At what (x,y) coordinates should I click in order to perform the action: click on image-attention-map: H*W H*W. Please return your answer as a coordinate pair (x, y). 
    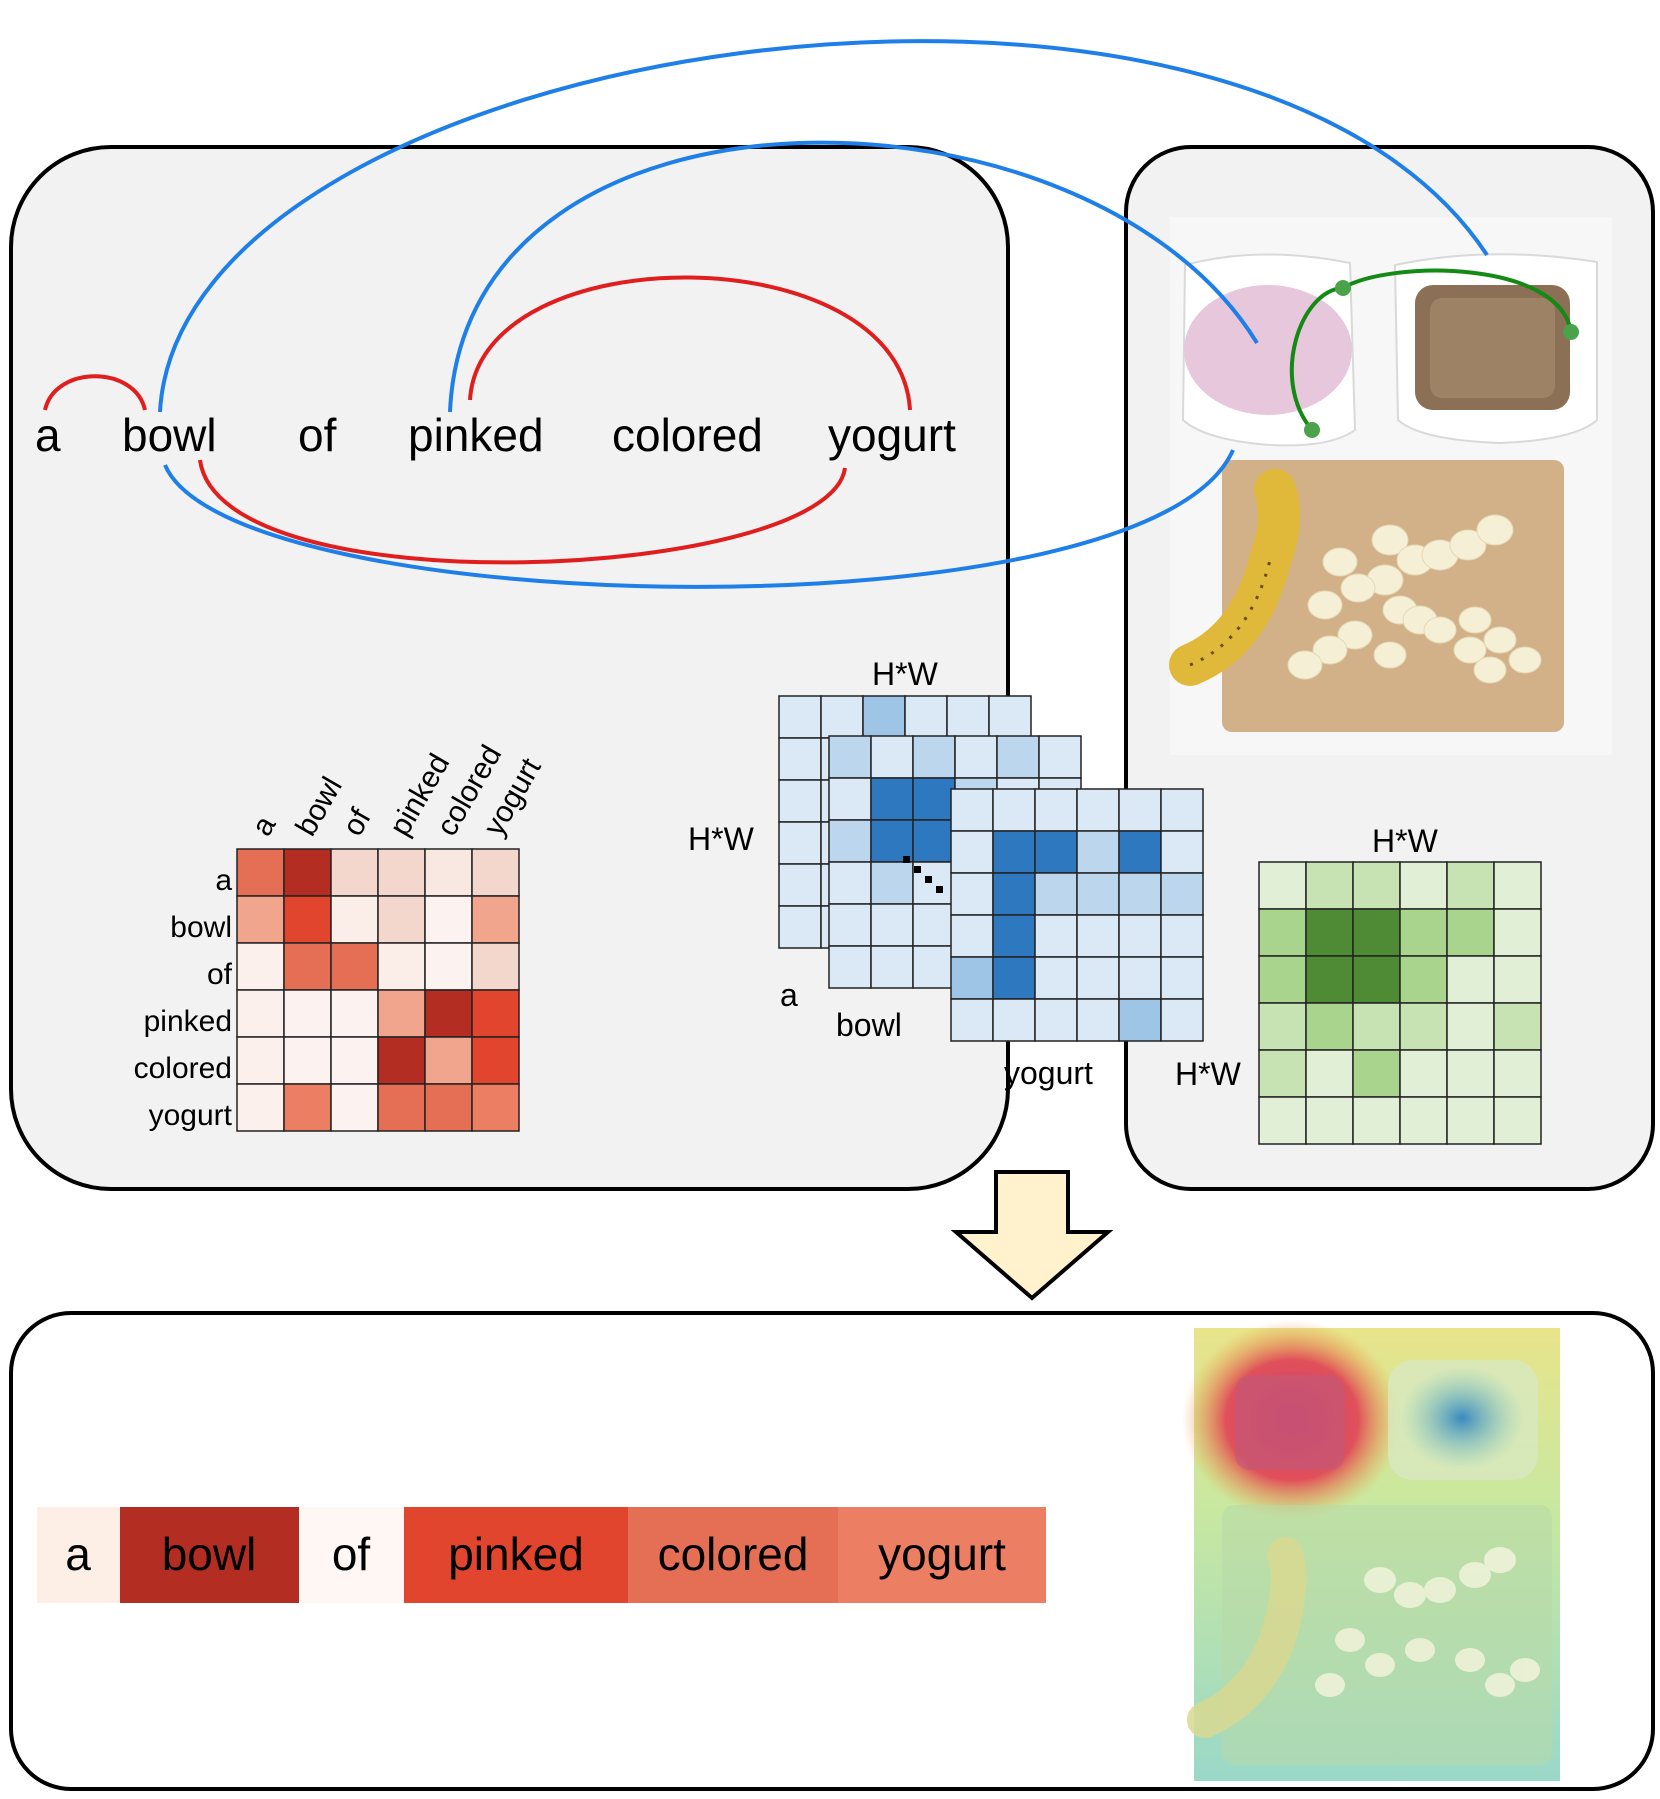
    Looking at the image, I should click on (1358, 984).